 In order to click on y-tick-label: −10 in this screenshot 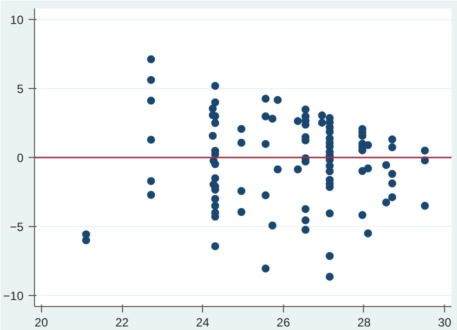, I will do `click(13, 295)`.